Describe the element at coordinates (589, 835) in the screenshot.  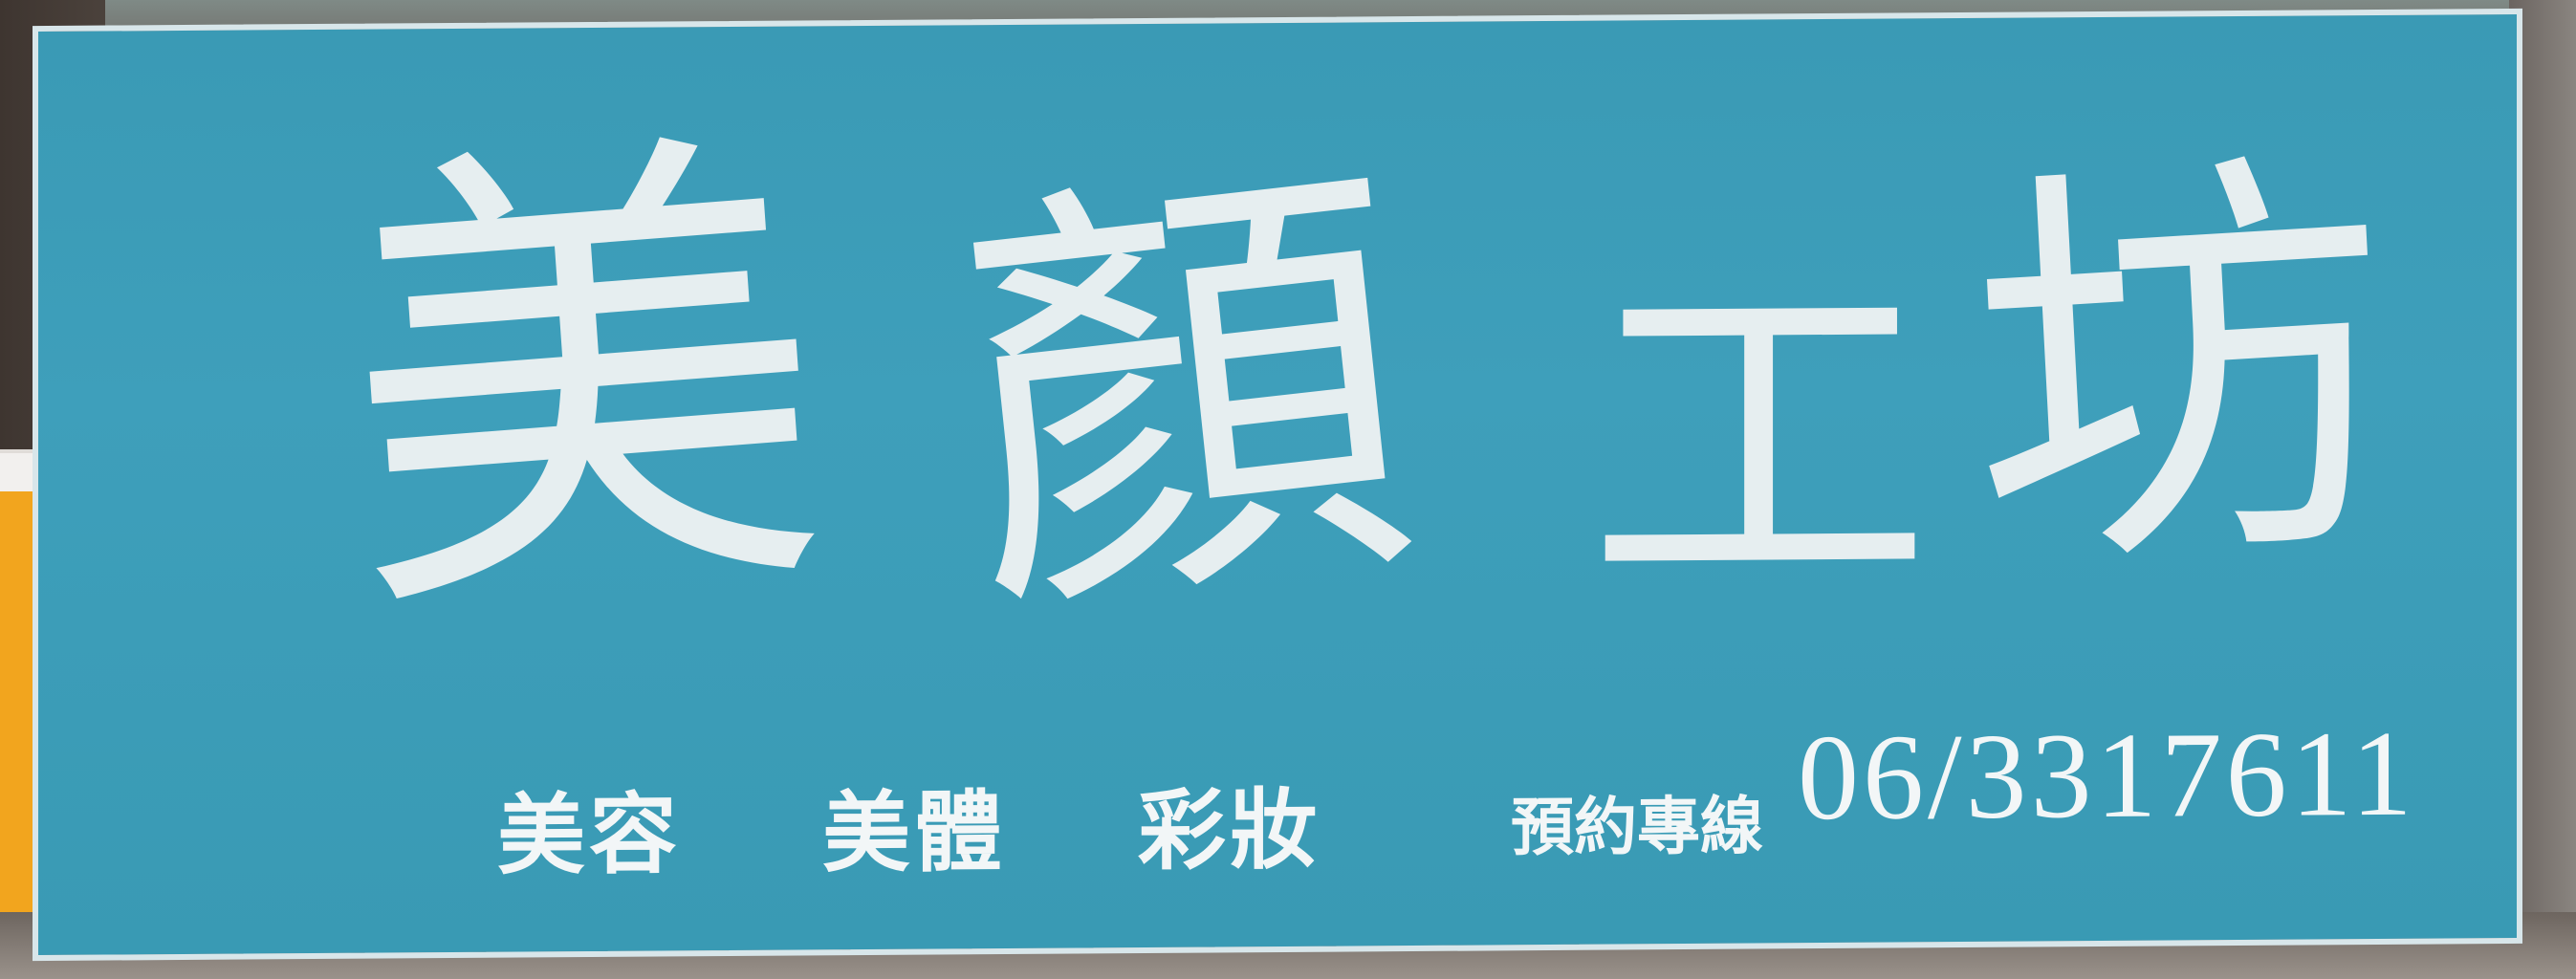
I see `service-label-1: 美容` at that location.